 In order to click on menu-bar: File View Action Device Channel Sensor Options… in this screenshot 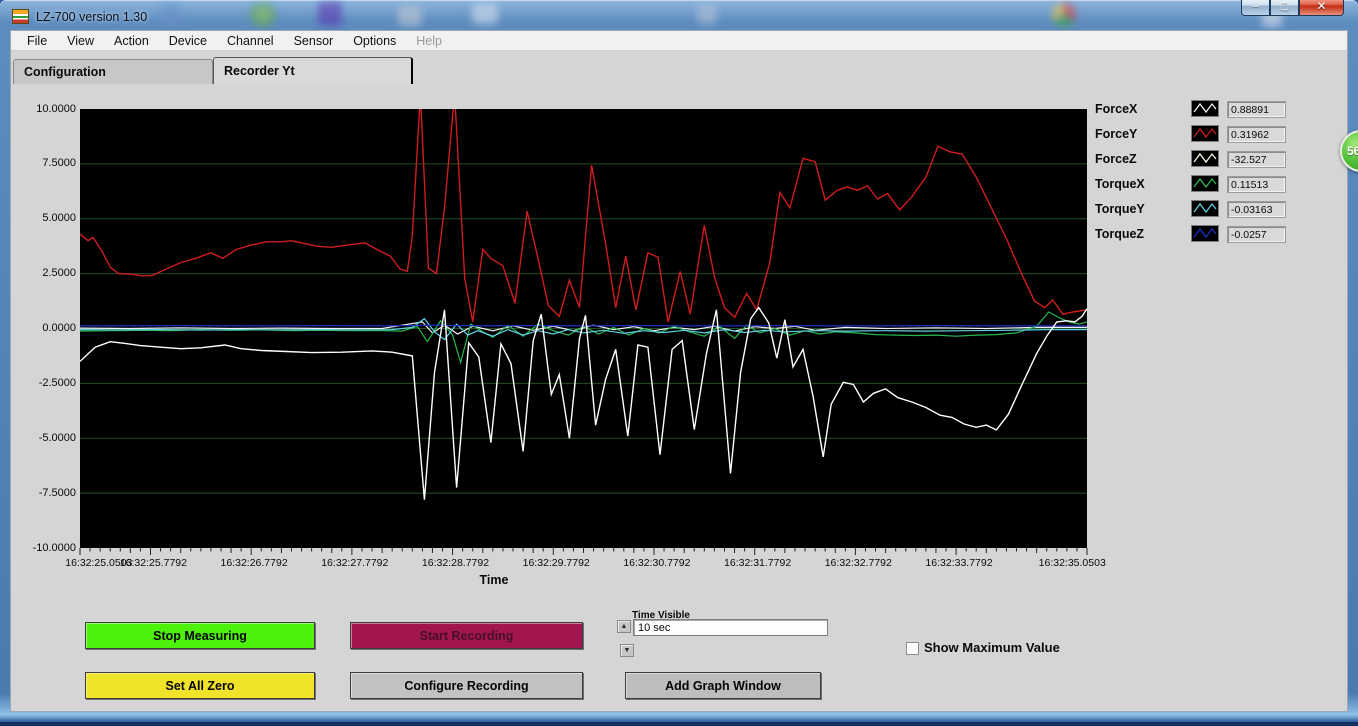, I will do `click(679, 41)`.